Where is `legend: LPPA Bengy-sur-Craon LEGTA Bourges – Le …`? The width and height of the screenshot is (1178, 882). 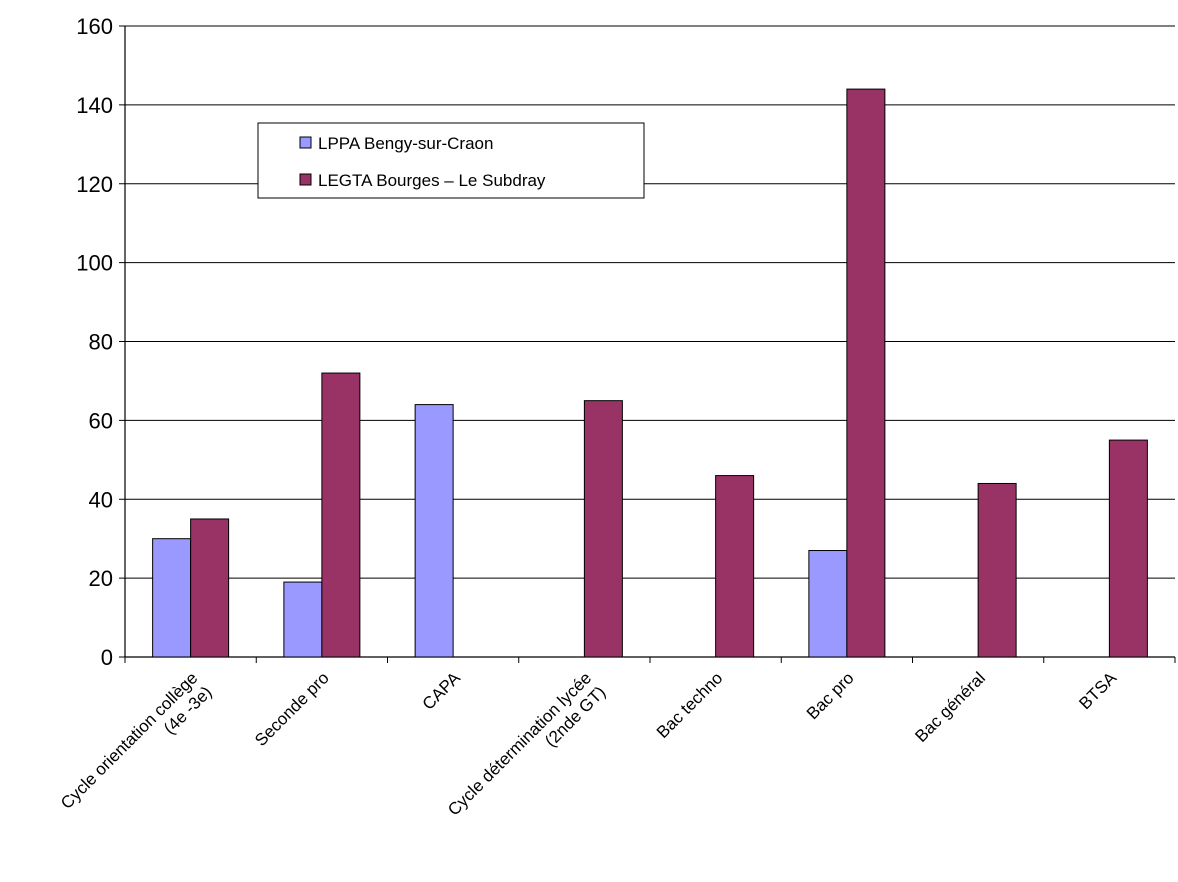 legend: LPPA Bengy-sur-Craon LEGTA Bourges – Le … is located at coordinates (451, 160).